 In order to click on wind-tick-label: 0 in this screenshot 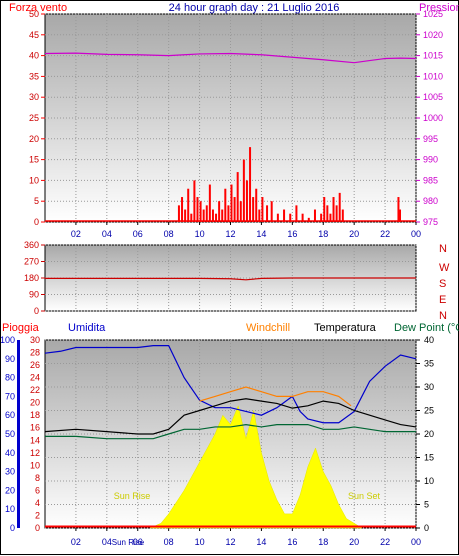, I will do `click(36, 222)`.